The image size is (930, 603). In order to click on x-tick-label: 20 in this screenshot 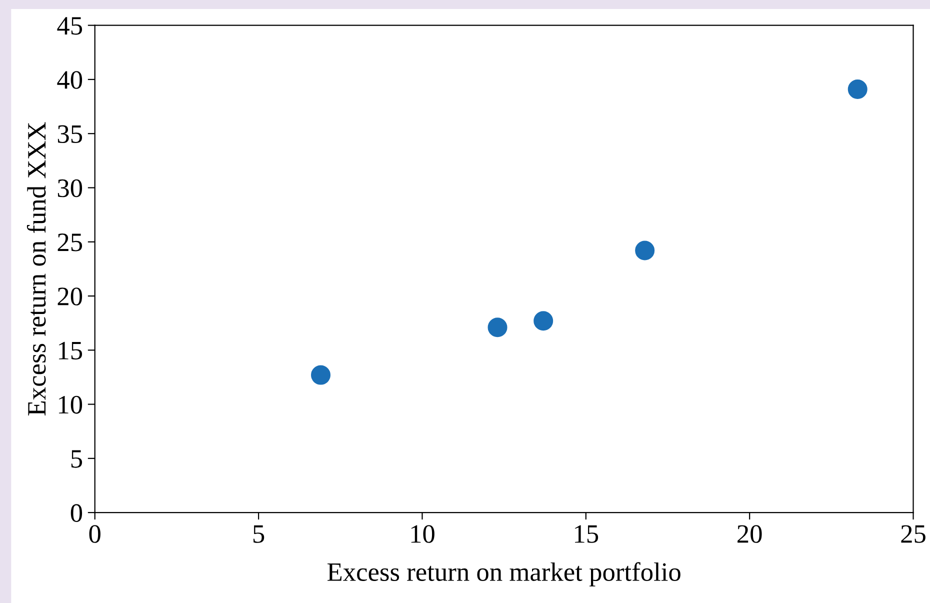, I will do `click(750, 534)`.